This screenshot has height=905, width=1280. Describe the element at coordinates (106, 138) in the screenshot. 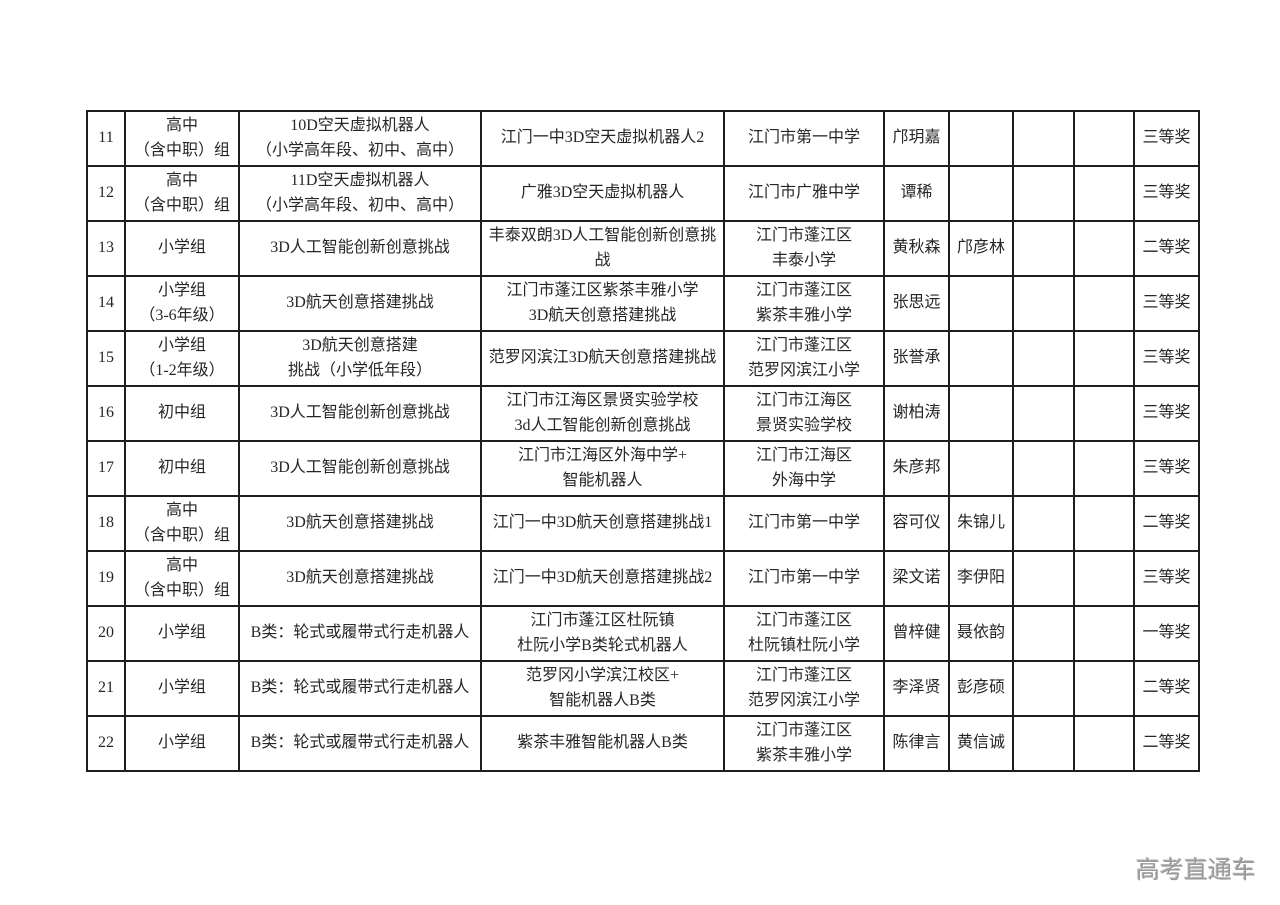

I see `cell-no: 11` at that location.